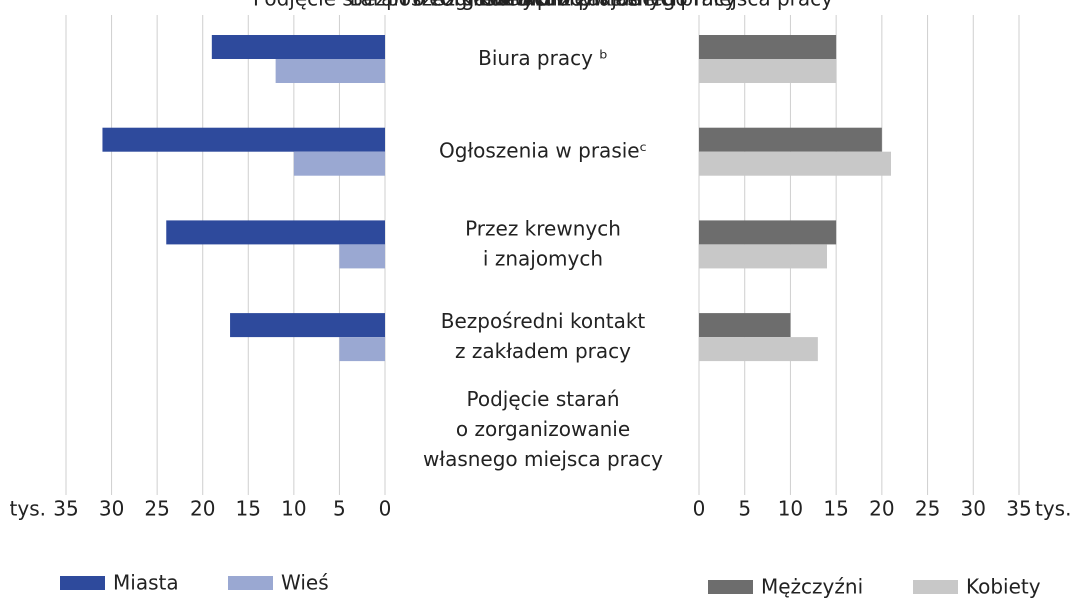  Describe the element at coordinates (812, 587) in the screenshot. I see `legend-label: Mężczyźni` at that location.